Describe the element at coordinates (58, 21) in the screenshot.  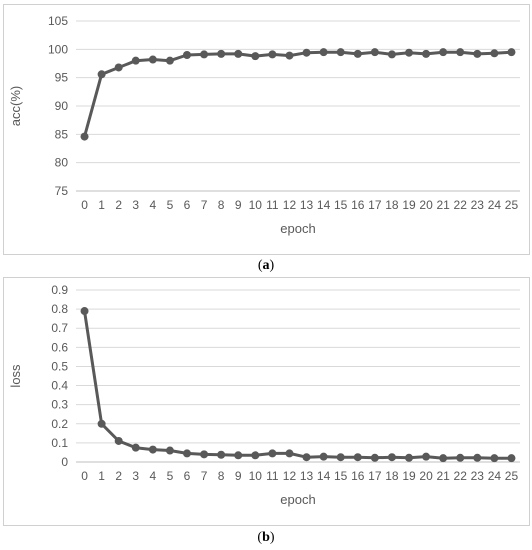
I see `chart-a-ytick-label-6: 105` at that location.